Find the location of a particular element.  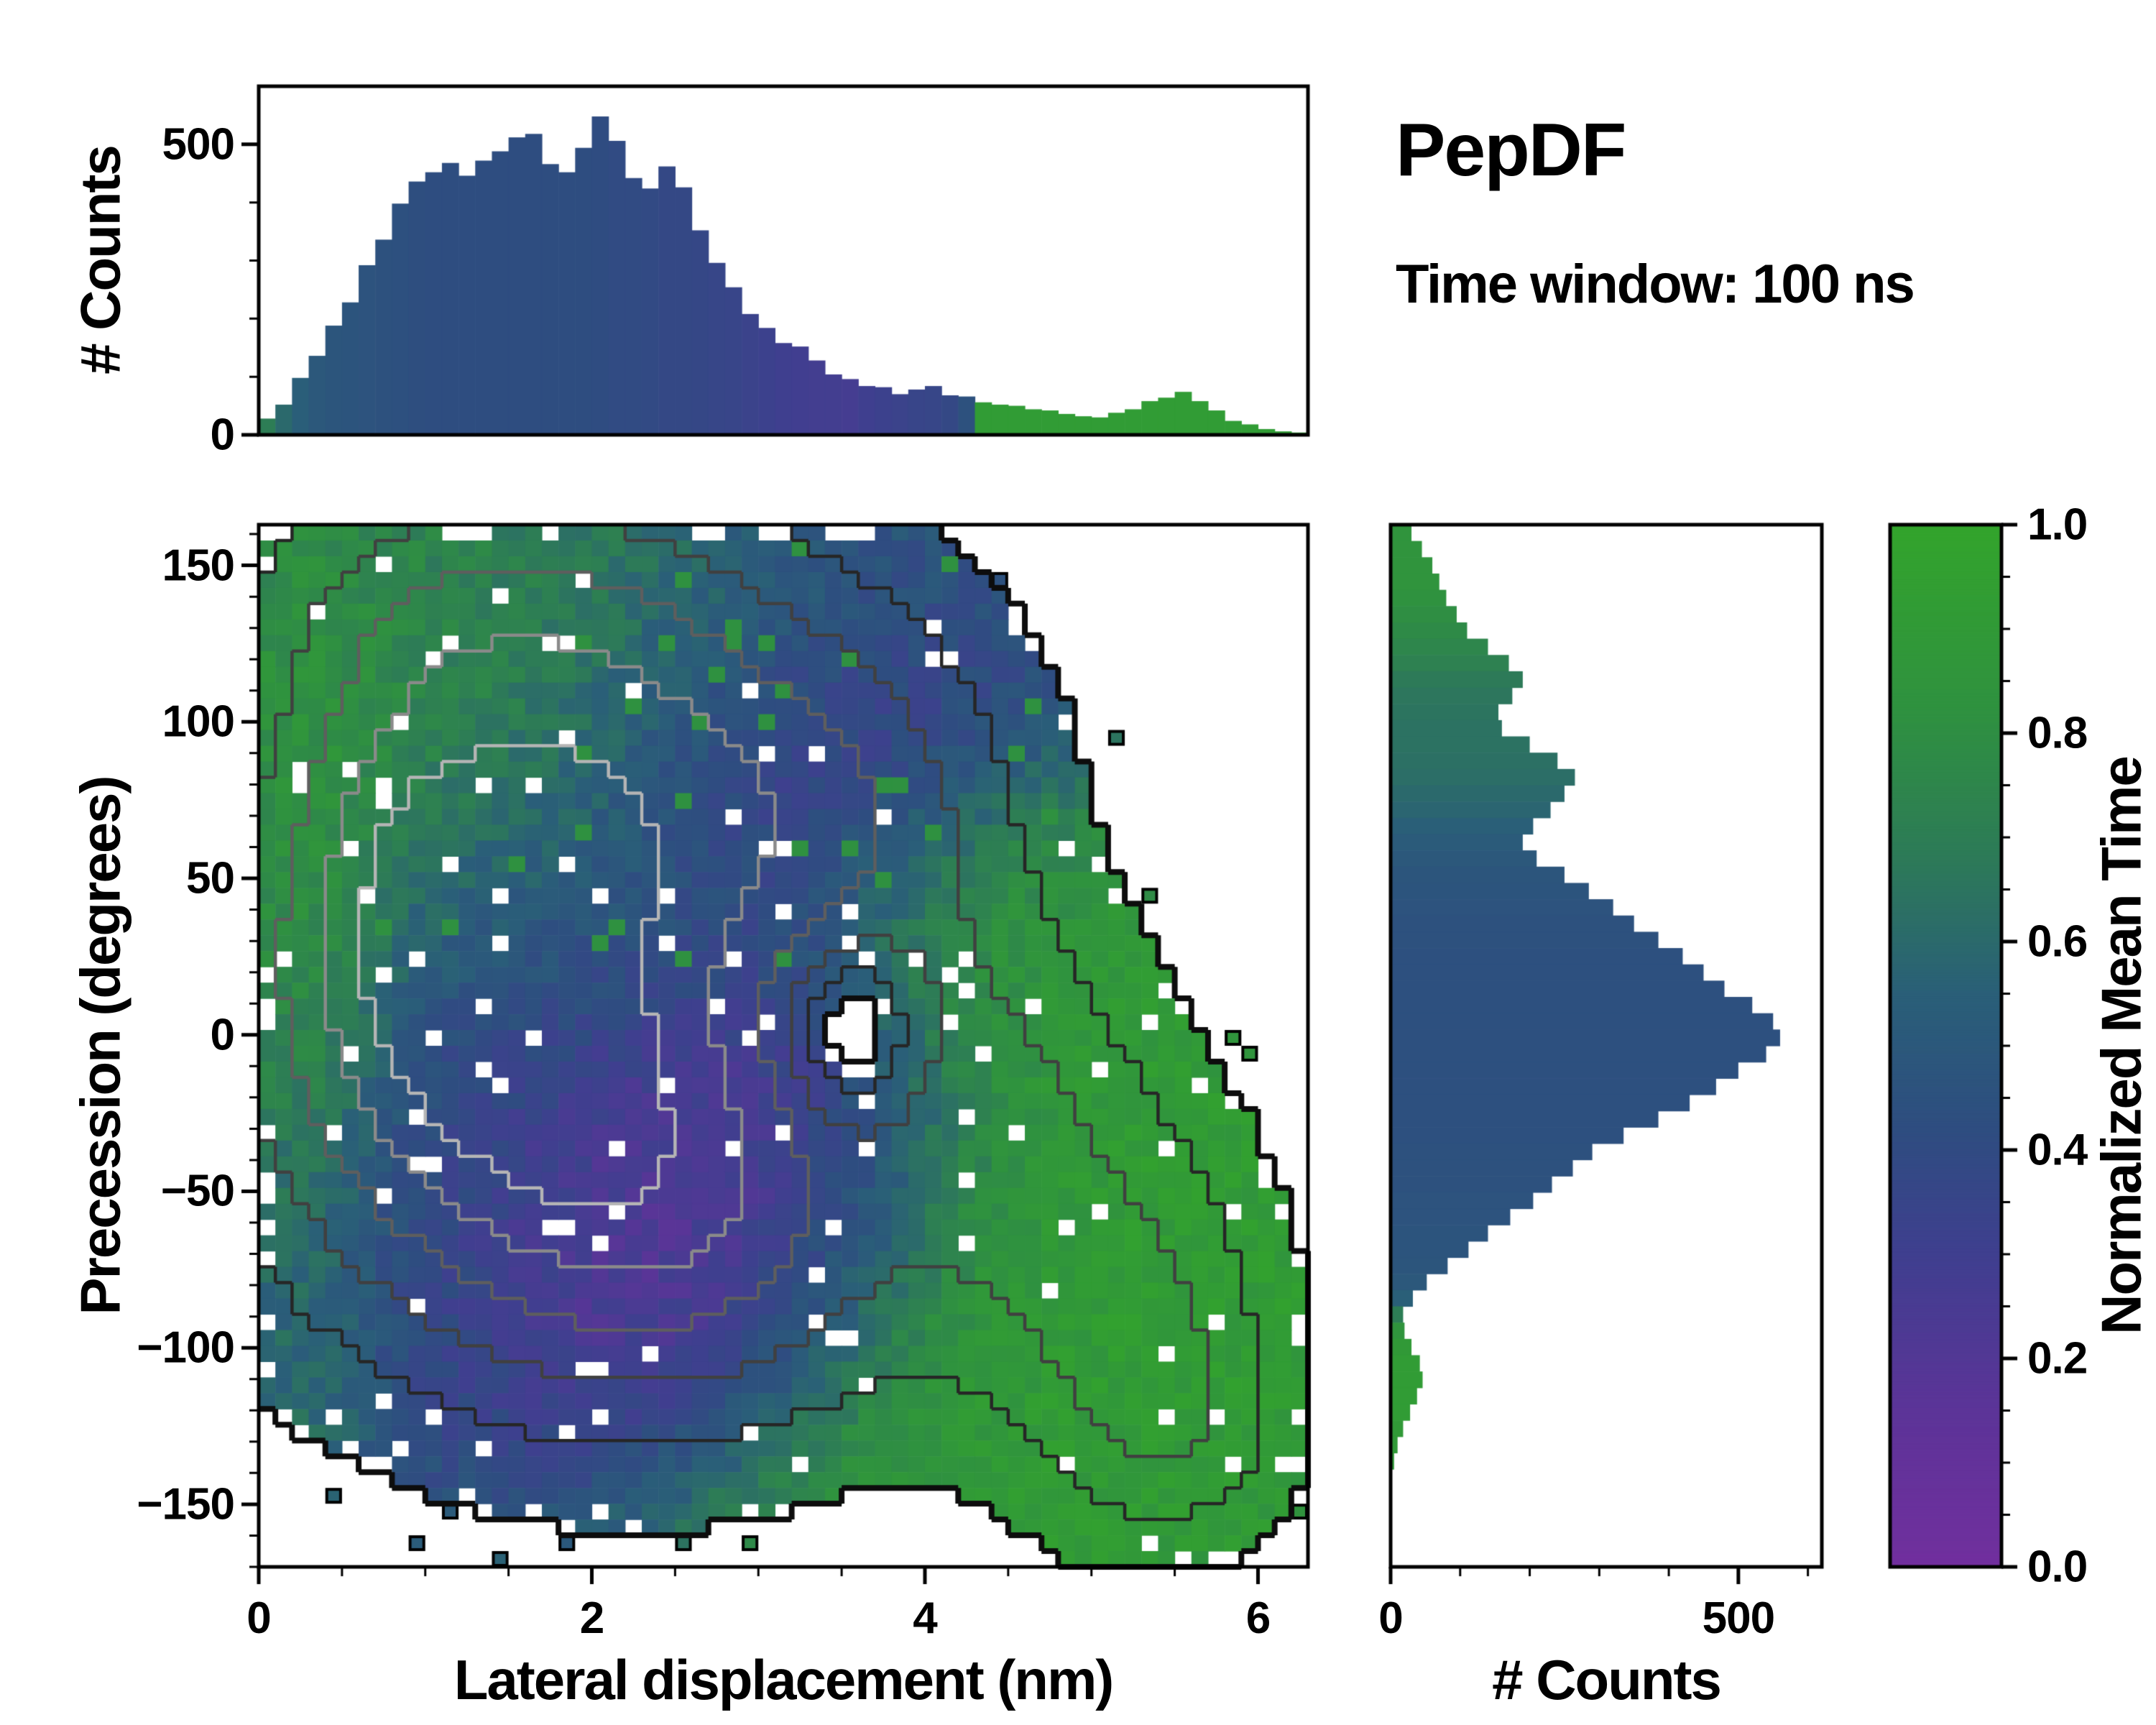

main-x-tick-label: 4 is located at coordinates (925, 1618).